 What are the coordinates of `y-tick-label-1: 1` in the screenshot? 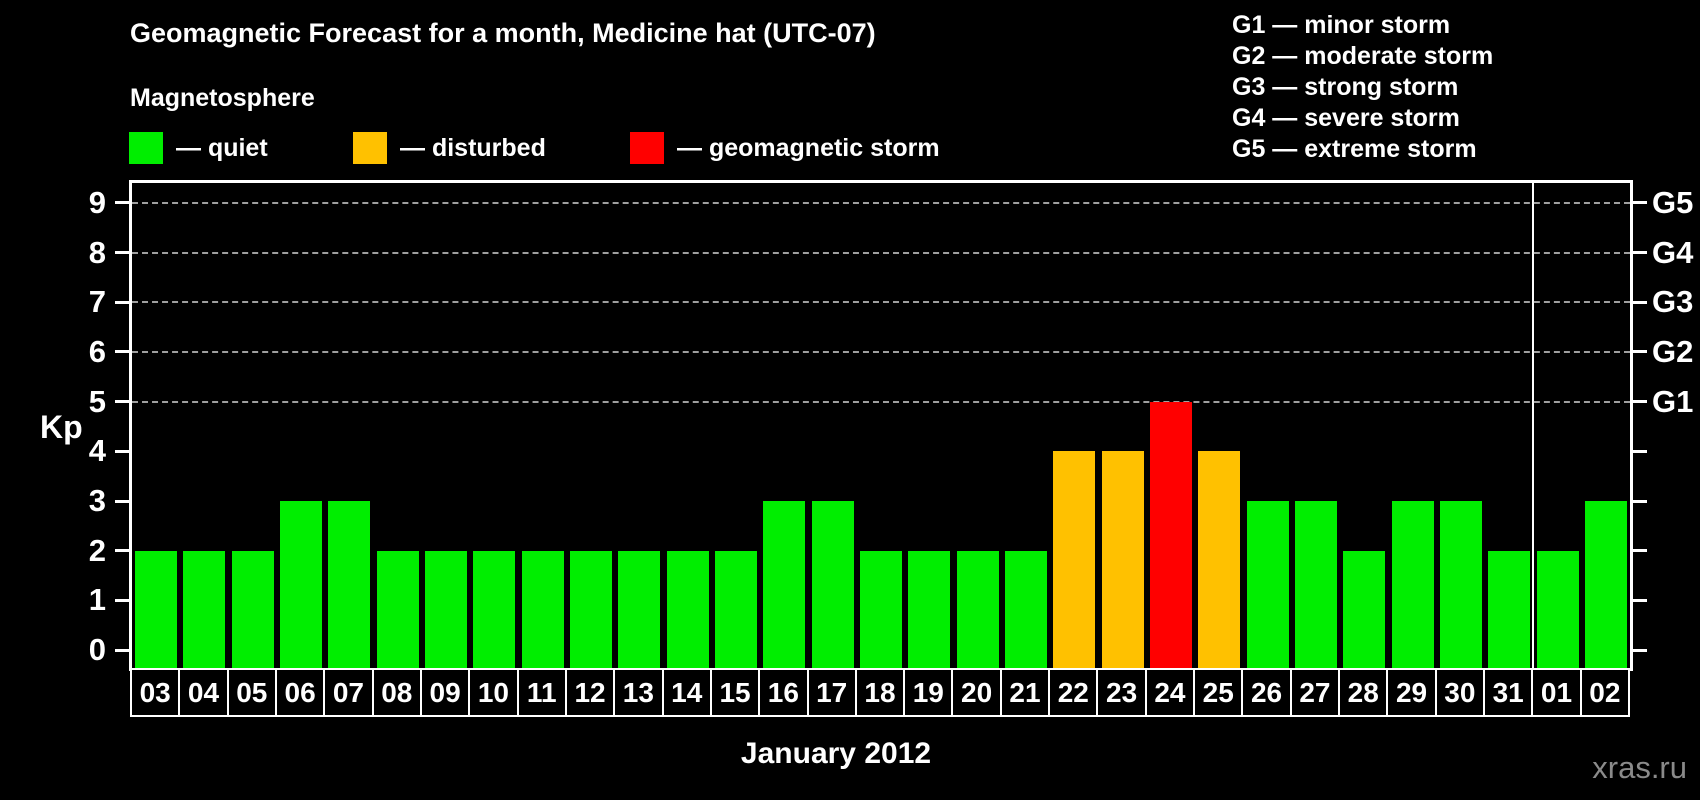 It's located at (97, 600).